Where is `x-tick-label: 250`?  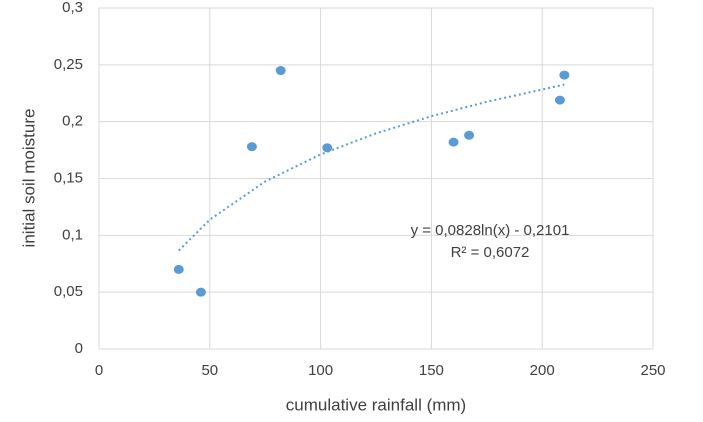 x-tick-label: 250 is located at coordinates (652, 370).